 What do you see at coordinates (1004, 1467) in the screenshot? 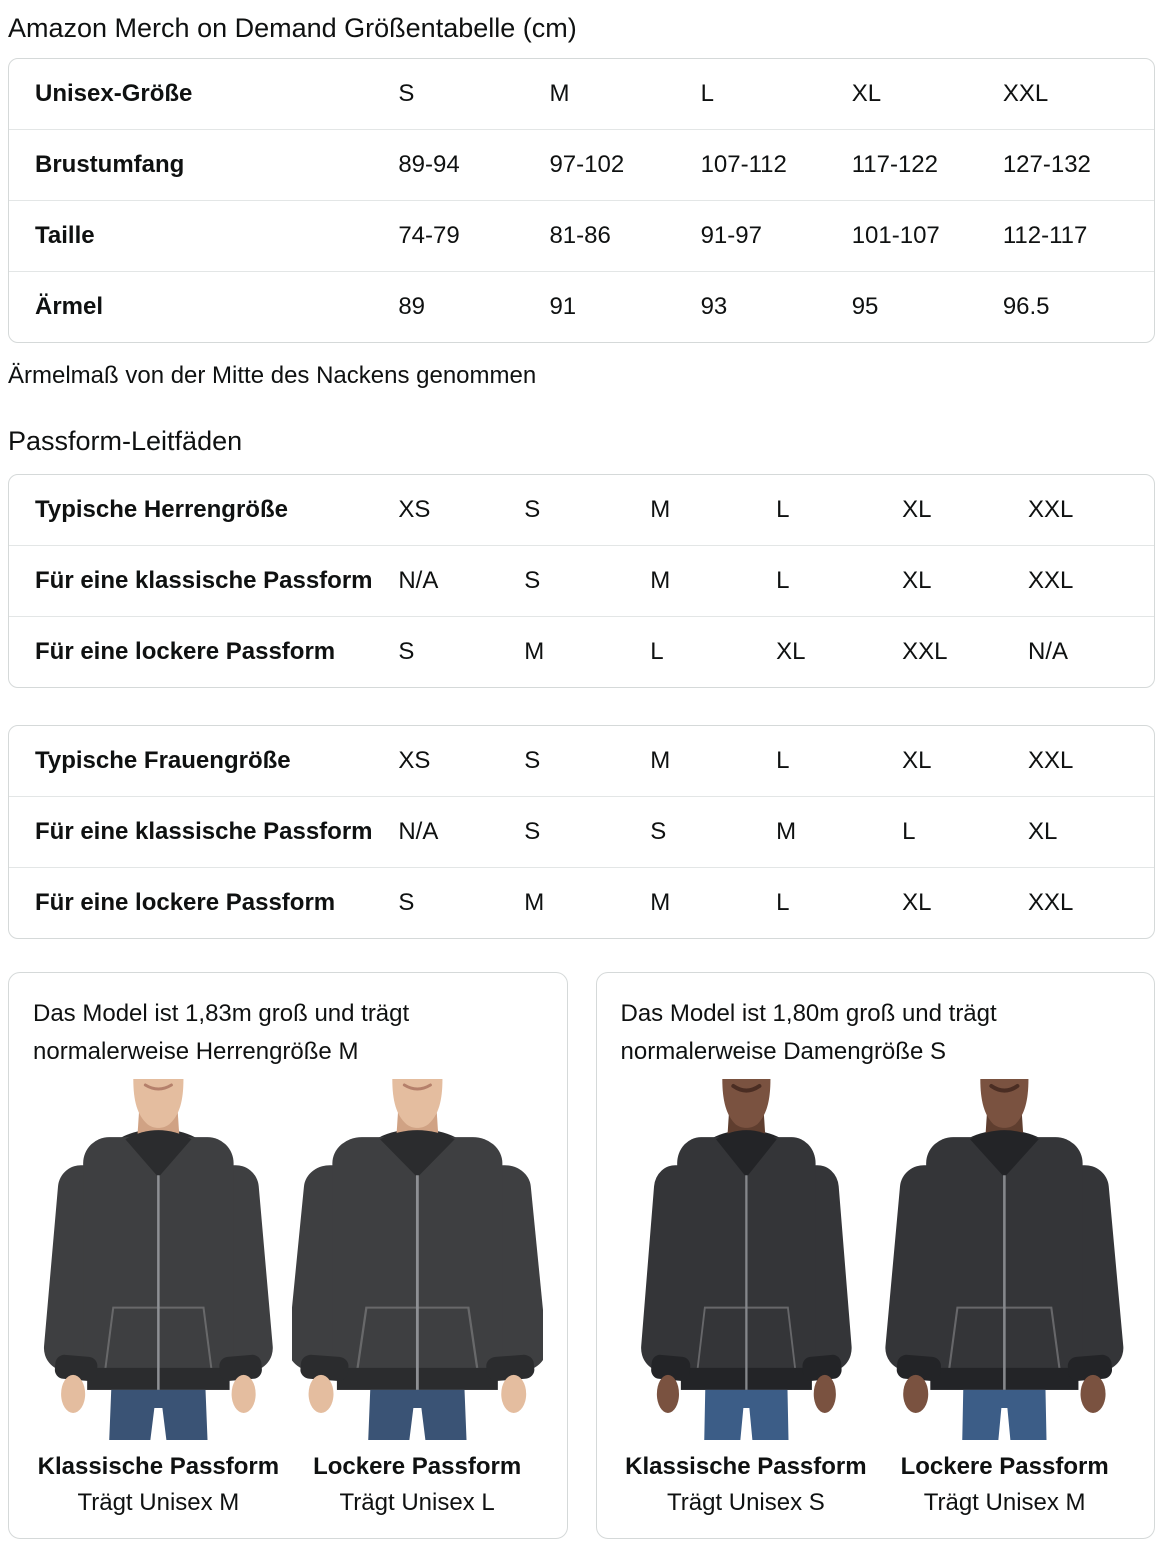
I see `fit-name: Lockere Passform` at bounding box center [1004, 1467].